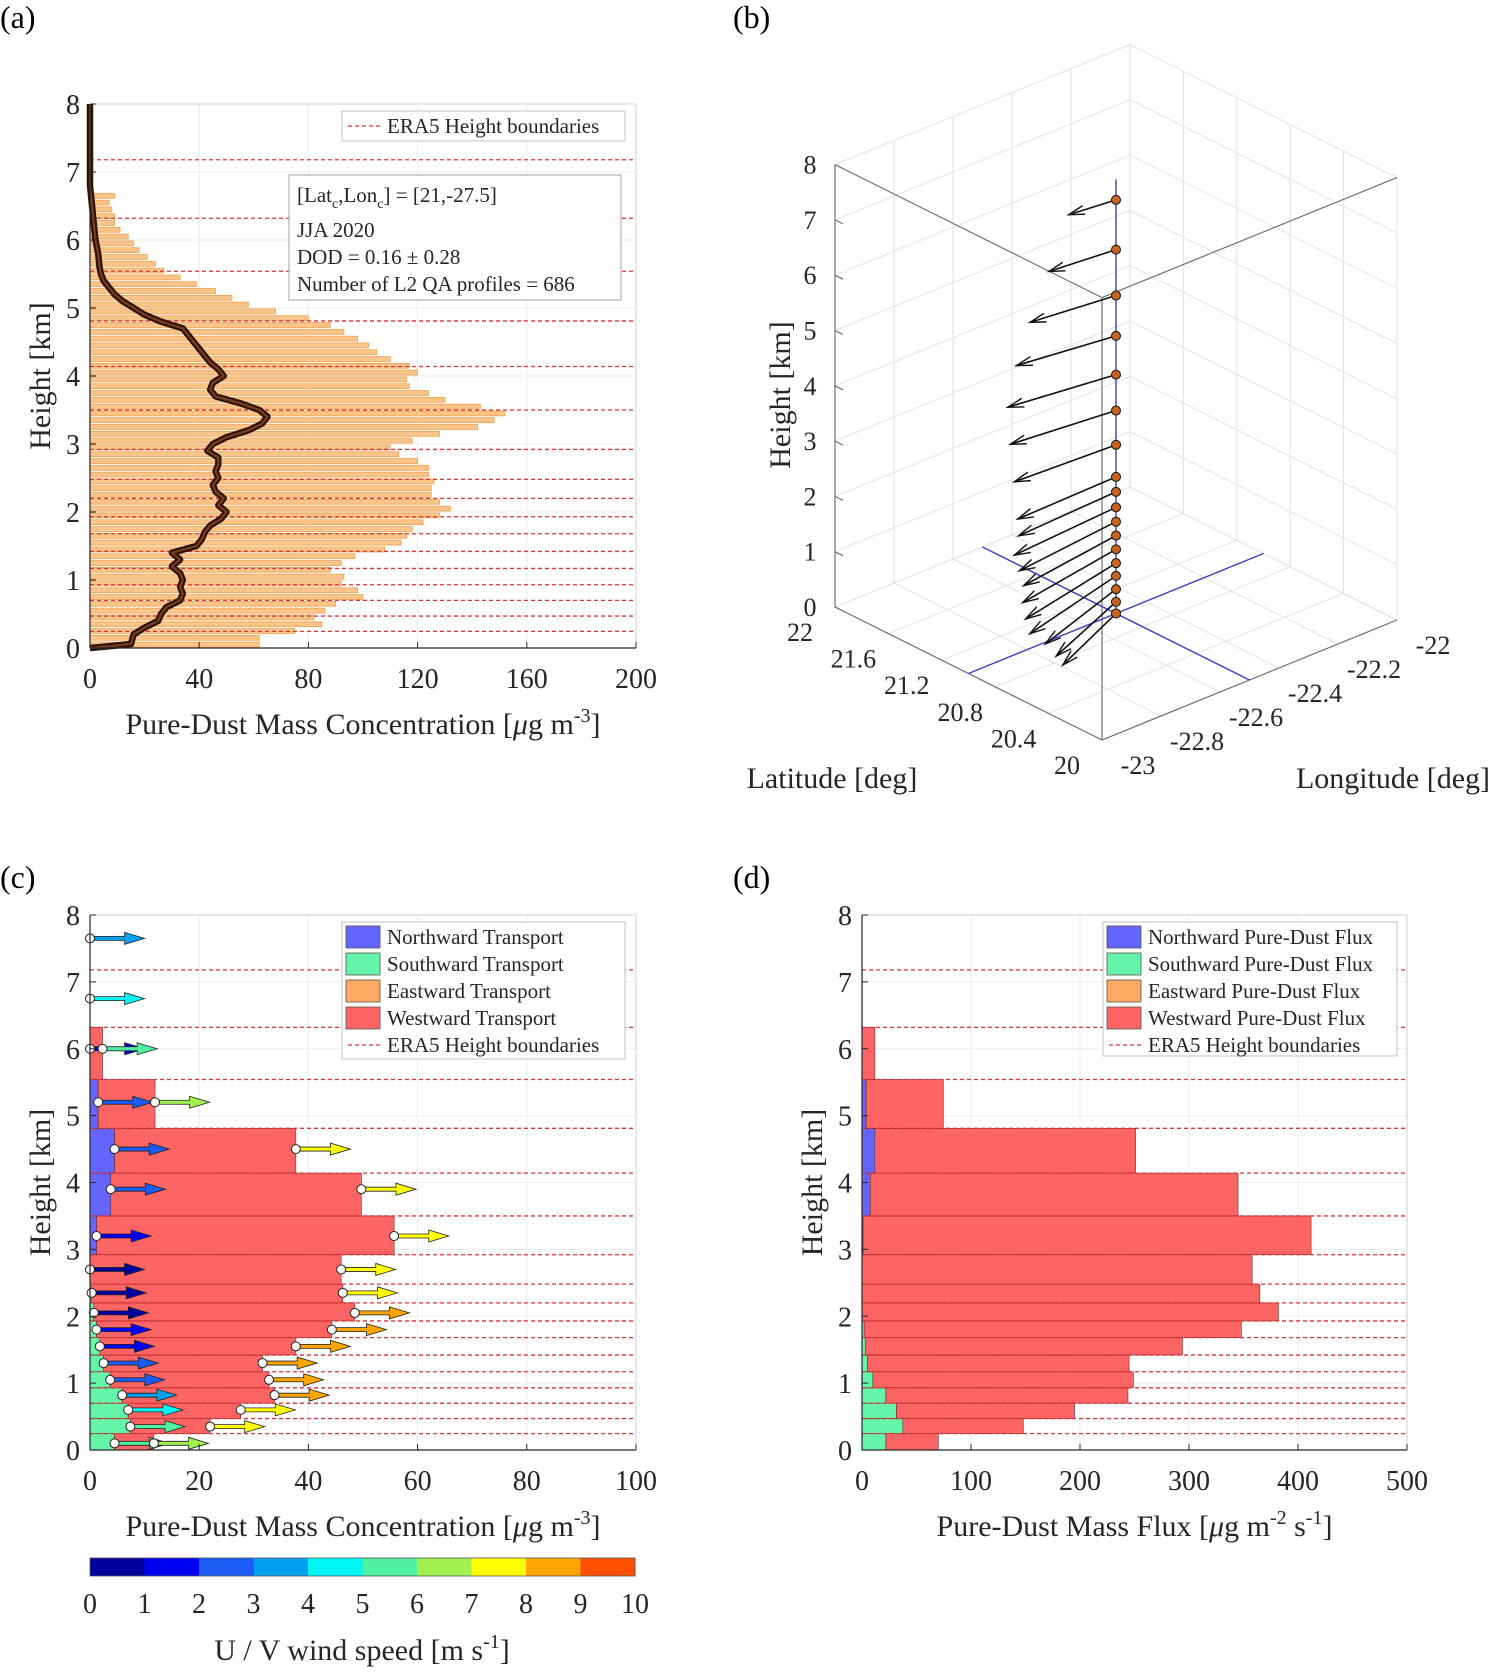 The height and width of the screenshot is (1676, 1499). I want to click on legend-box, so click(483, 126).